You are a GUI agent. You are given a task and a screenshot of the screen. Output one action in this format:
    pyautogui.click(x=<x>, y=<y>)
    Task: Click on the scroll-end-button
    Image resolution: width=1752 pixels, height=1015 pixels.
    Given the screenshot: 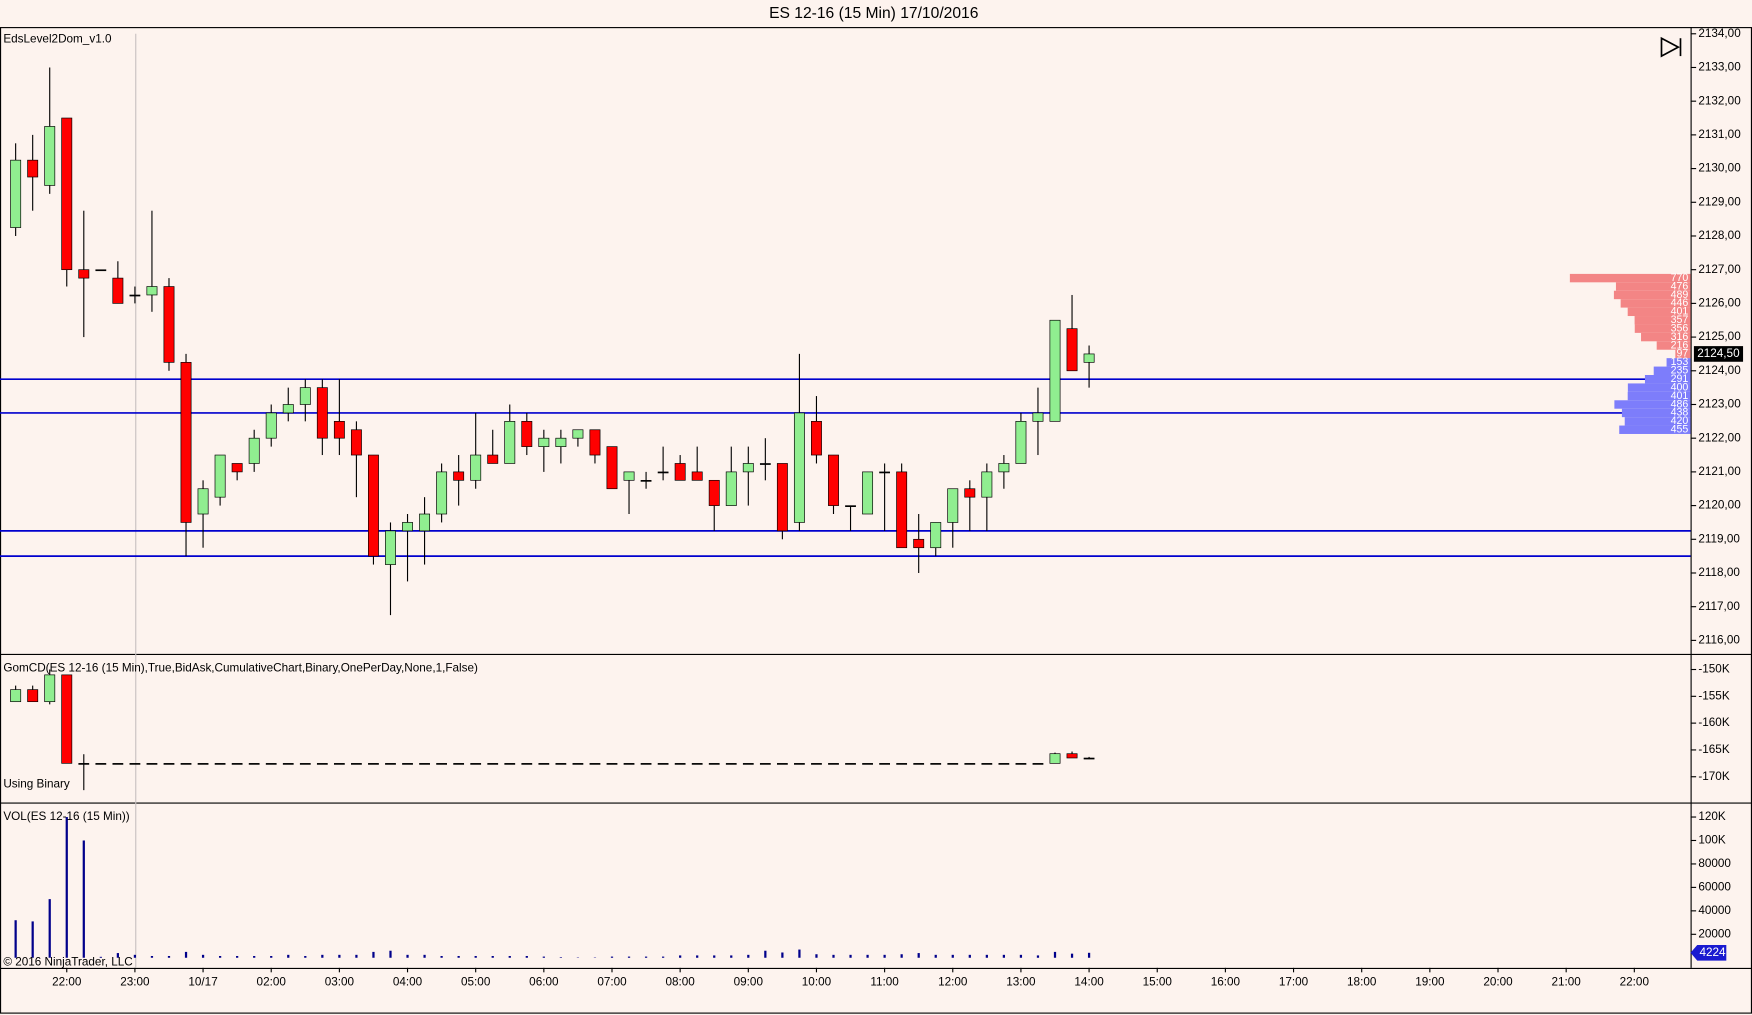 What is the action you would take?
    pyautogui.click(x=1671, y=47)
    